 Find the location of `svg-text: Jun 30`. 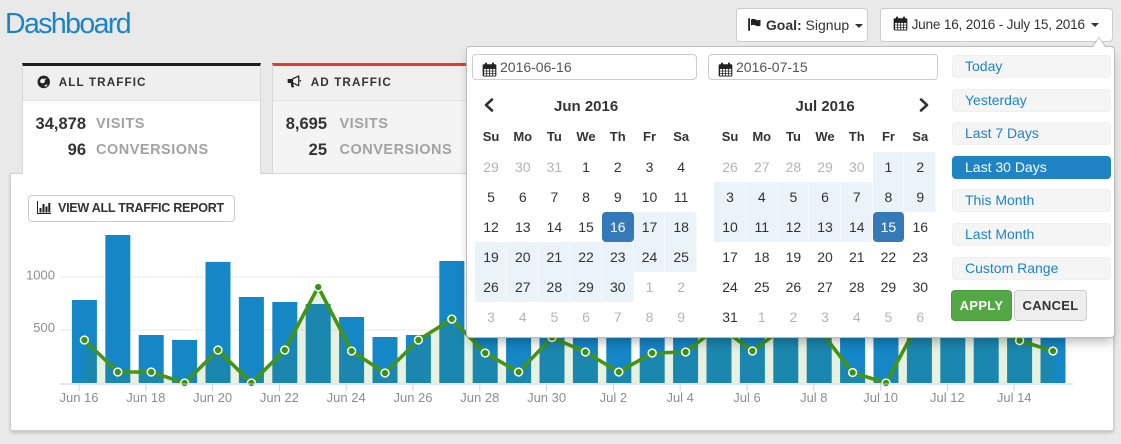

svg-text: Jun 30 is located at coordinates (546, 397).